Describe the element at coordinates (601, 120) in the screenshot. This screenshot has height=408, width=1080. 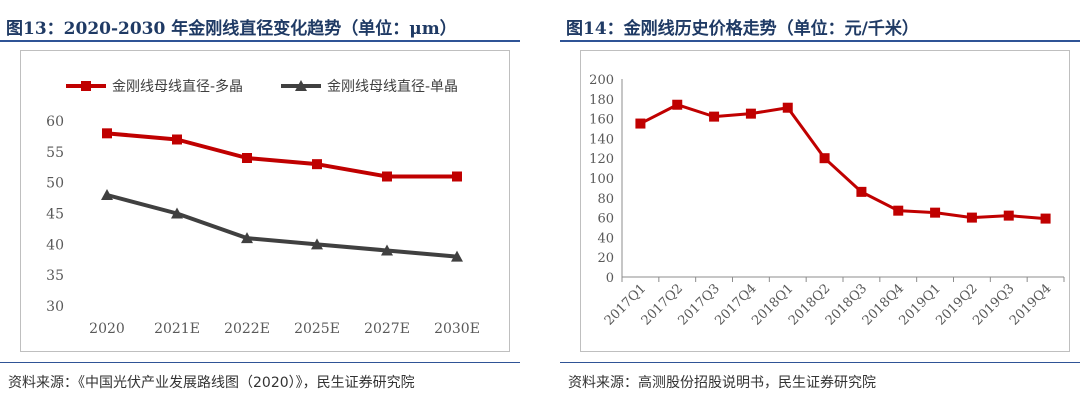
I see `right-y-tick-label: 160` at that location.